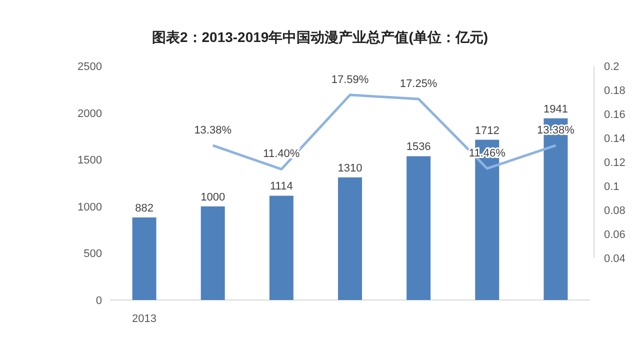  Describe the element at coordinates (555, 109) in the screenshot. I see `data-label: 1941` at that location.